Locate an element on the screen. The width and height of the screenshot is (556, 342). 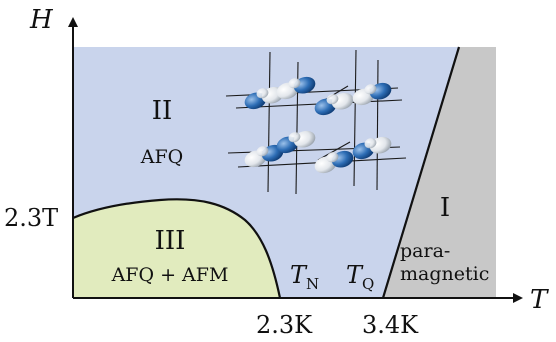
afq-paramagnetic-boundary is located at coordinates (421, 172).